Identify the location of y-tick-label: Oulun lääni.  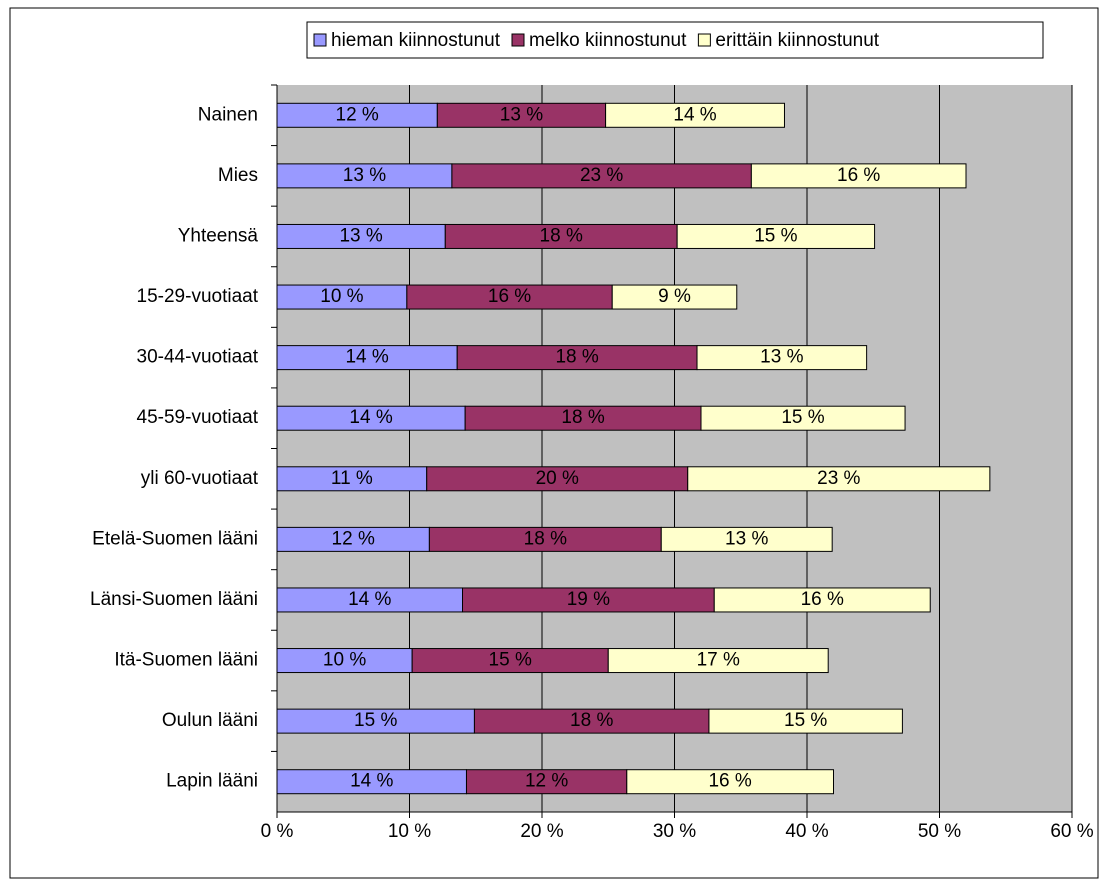
(210, 720).